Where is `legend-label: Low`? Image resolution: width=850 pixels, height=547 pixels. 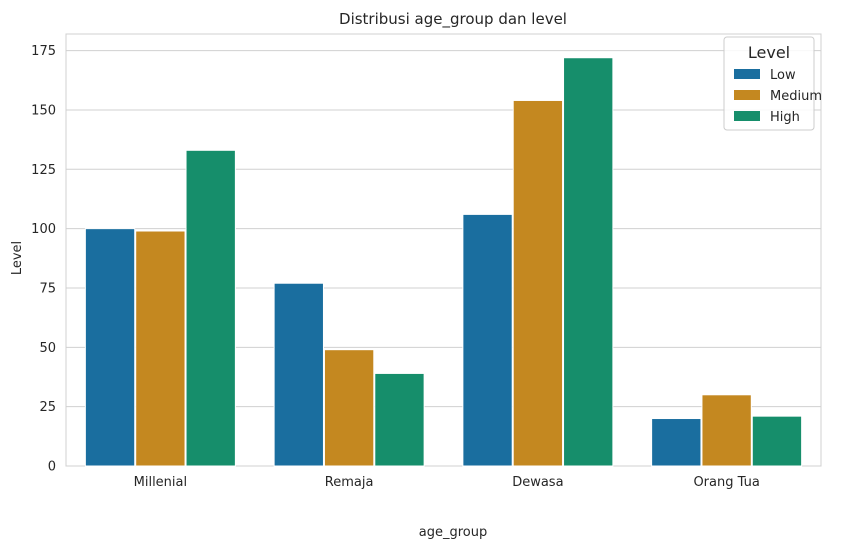 legend-label: Low is located at coordinates (783, 75).